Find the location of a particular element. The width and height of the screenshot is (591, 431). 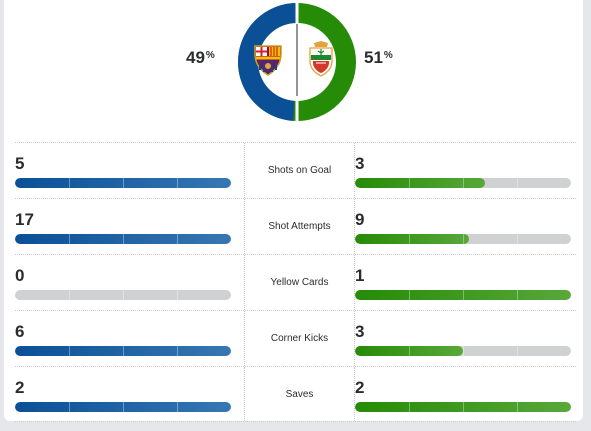

stat-row-corner-kicks: 6 Corner Kicks 3 is located at coordinates (295, 338).